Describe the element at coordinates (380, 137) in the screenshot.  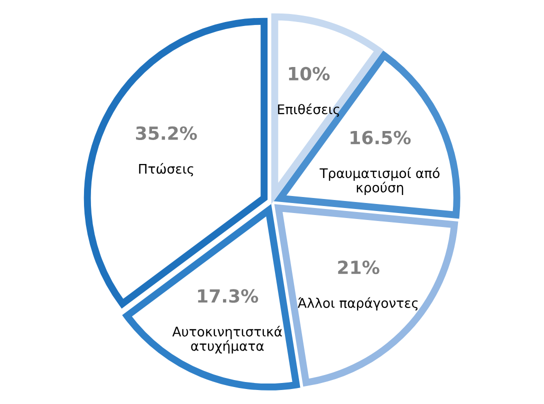
I see `data-label: 16.5%` at that location.